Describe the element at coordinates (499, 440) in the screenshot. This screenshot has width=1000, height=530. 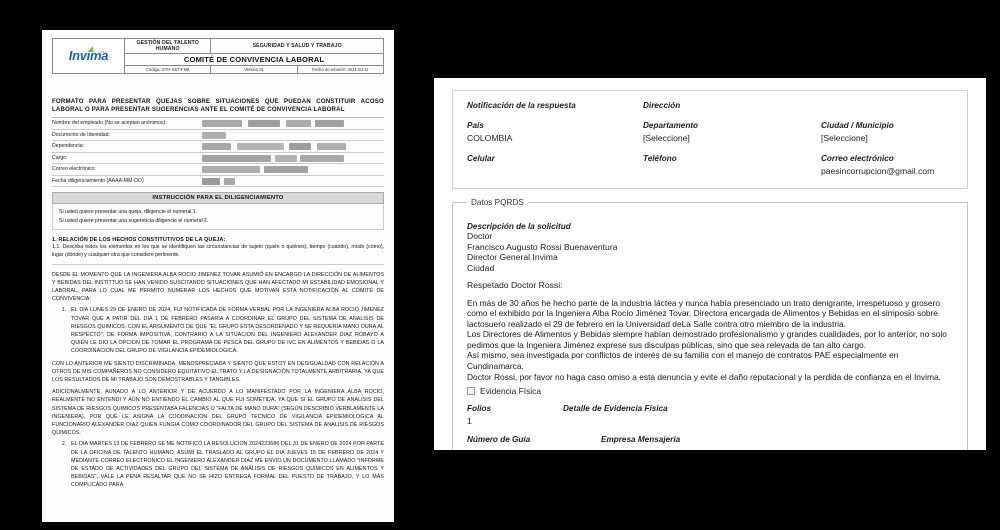
I see `label-numero-guia: Número de Guía` at that location.